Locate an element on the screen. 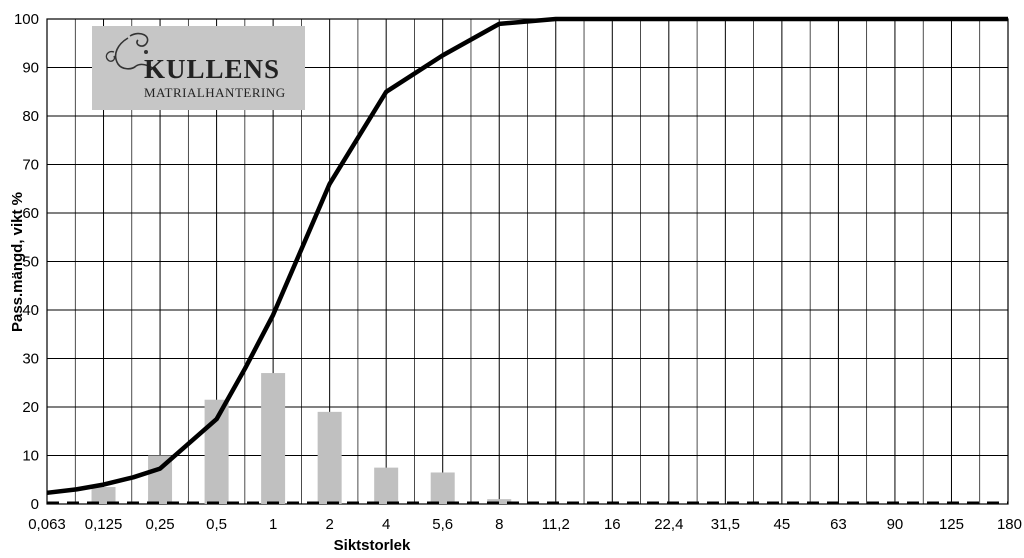 This screenshot has height=558, width=1024. y-tick-label: 80 is located at coordinates (30, 116).